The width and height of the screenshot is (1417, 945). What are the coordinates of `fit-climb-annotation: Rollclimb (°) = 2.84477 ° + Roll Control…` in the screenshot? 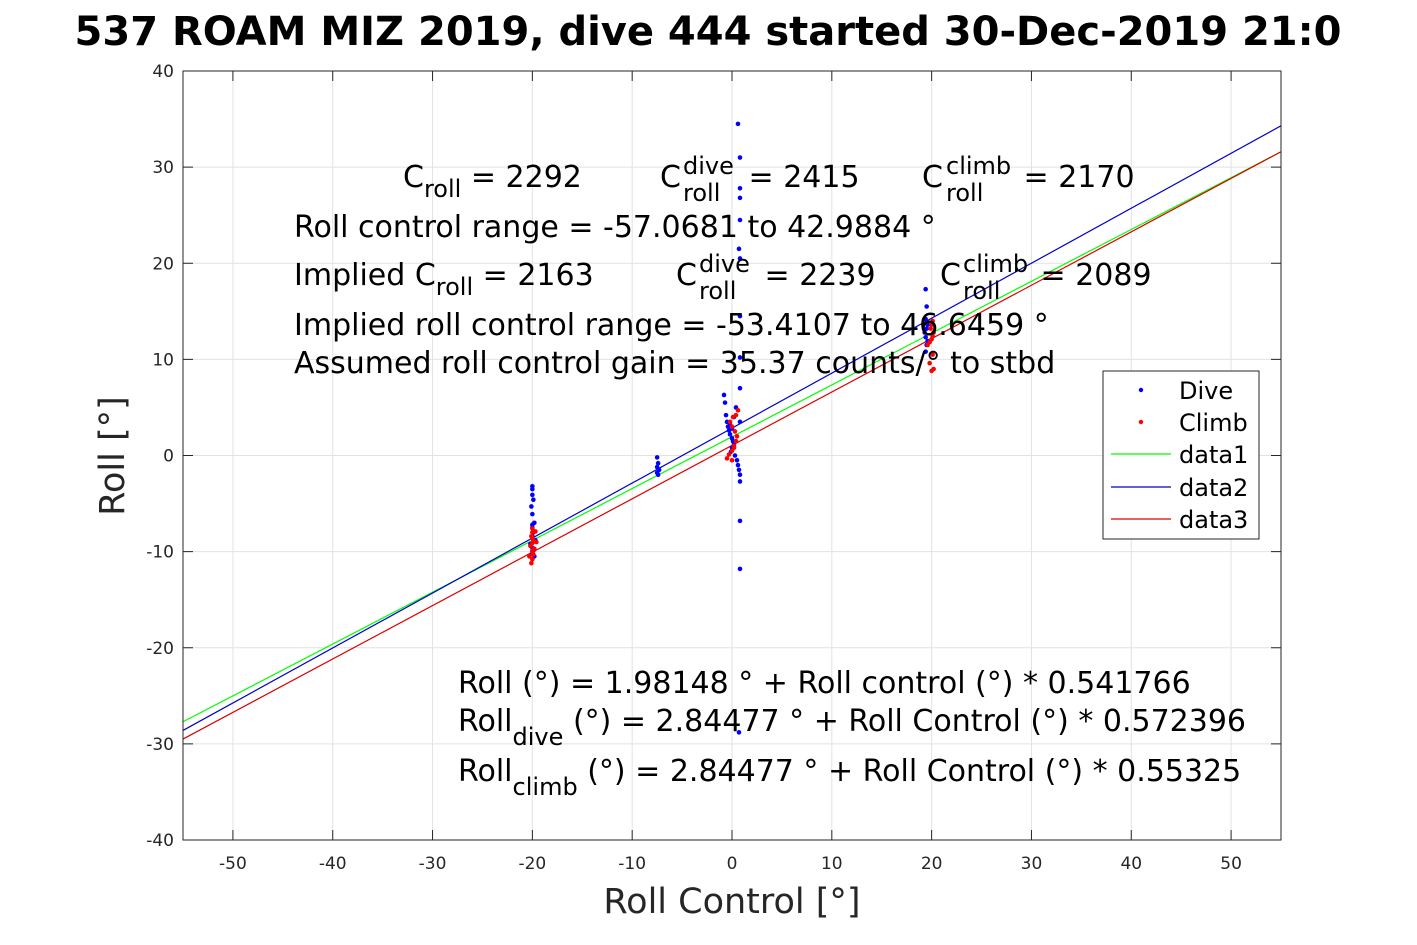 It's located at (849, 777).